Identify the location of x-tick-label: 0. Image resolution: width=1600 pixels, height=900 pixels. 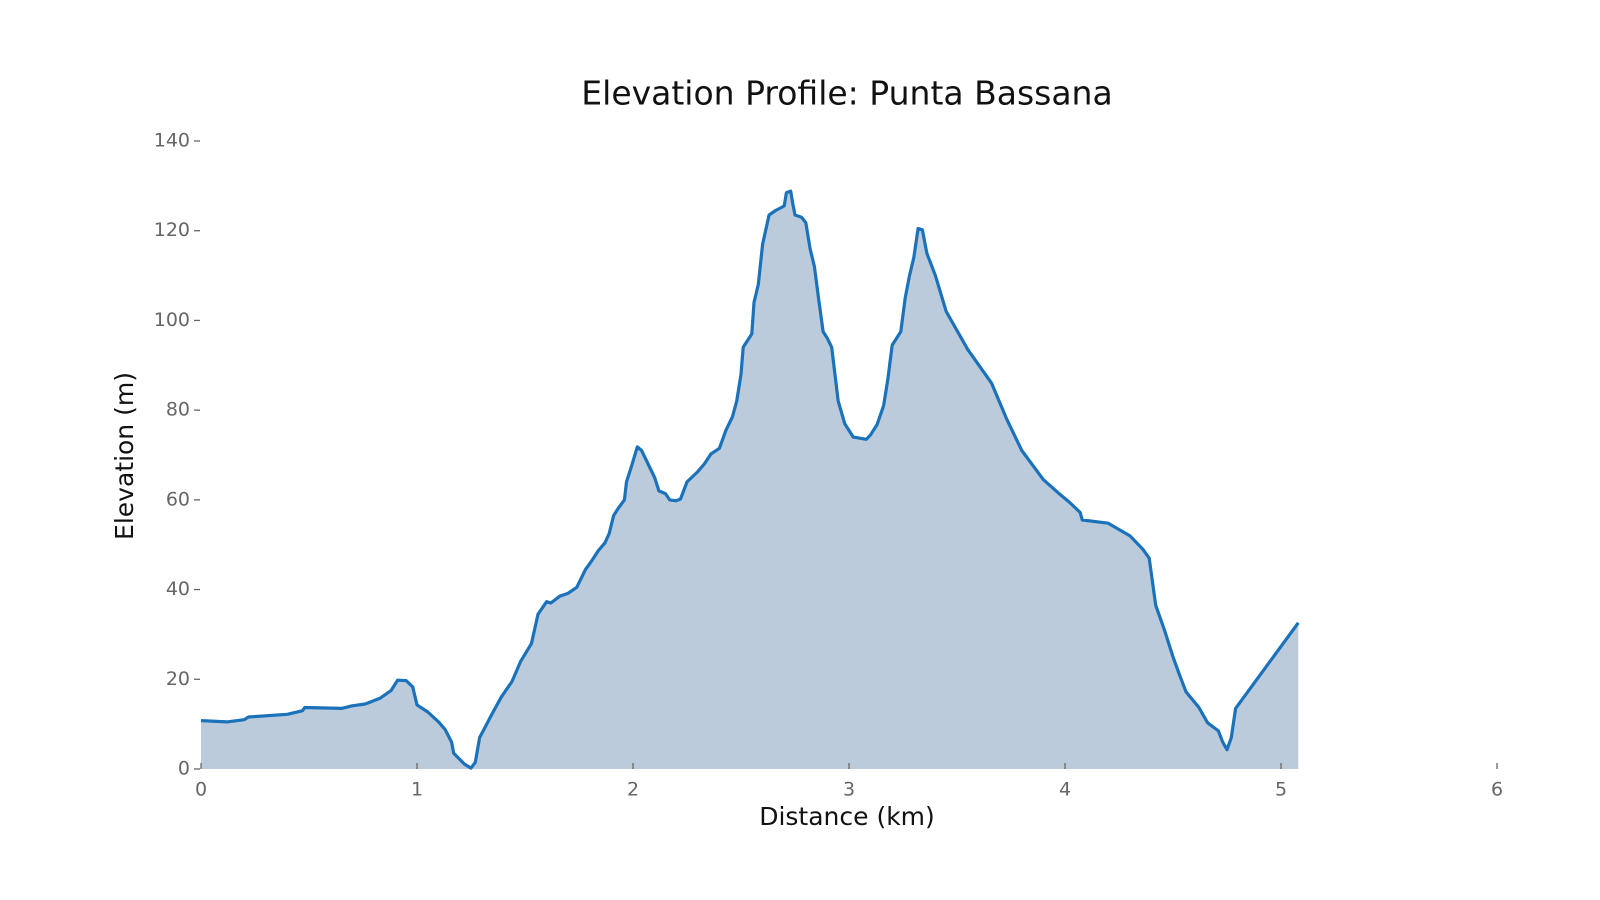
(201, 790).